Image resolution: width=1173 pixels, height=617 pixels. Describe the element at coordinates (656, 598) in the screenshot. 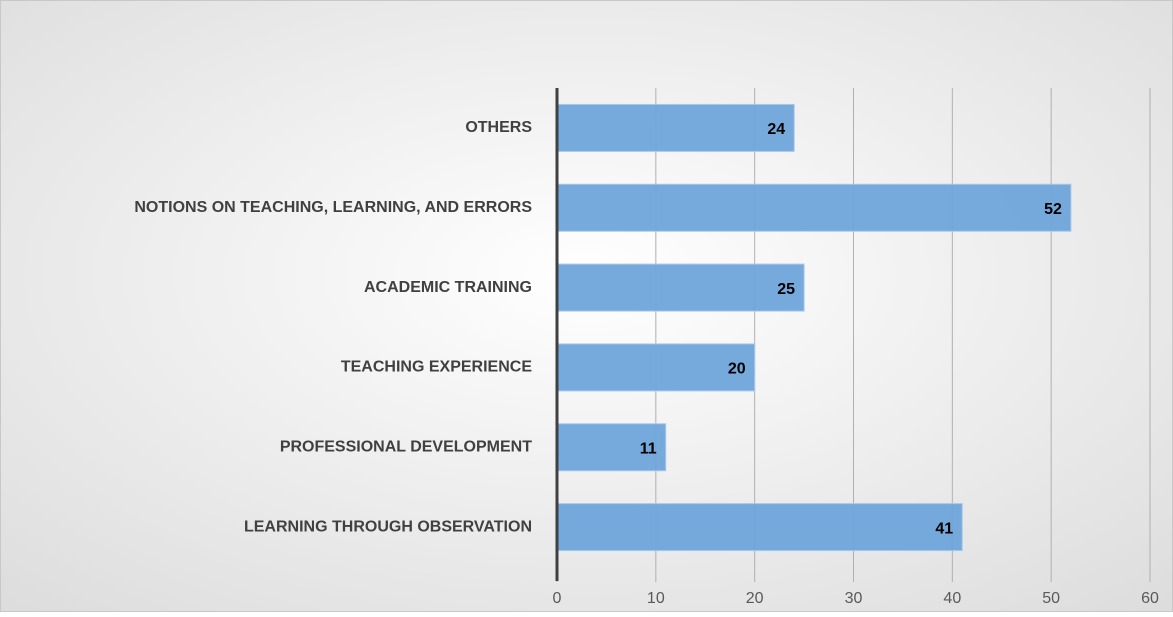

I see `x-tick-label: 10` at that location.